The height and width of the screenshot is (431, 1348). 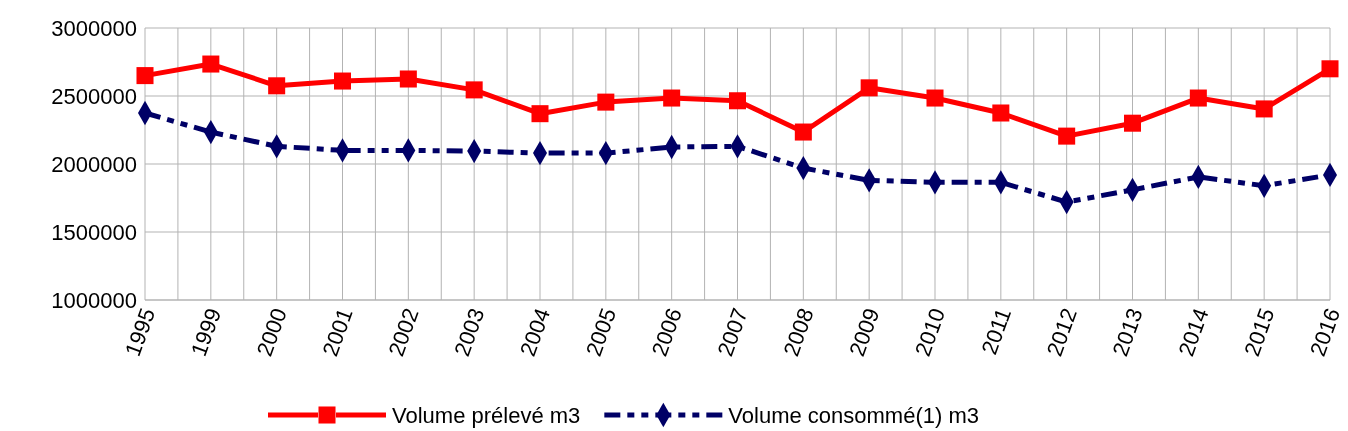 I want to click on x-tick-label: 2001, so click(x=337, y=332).